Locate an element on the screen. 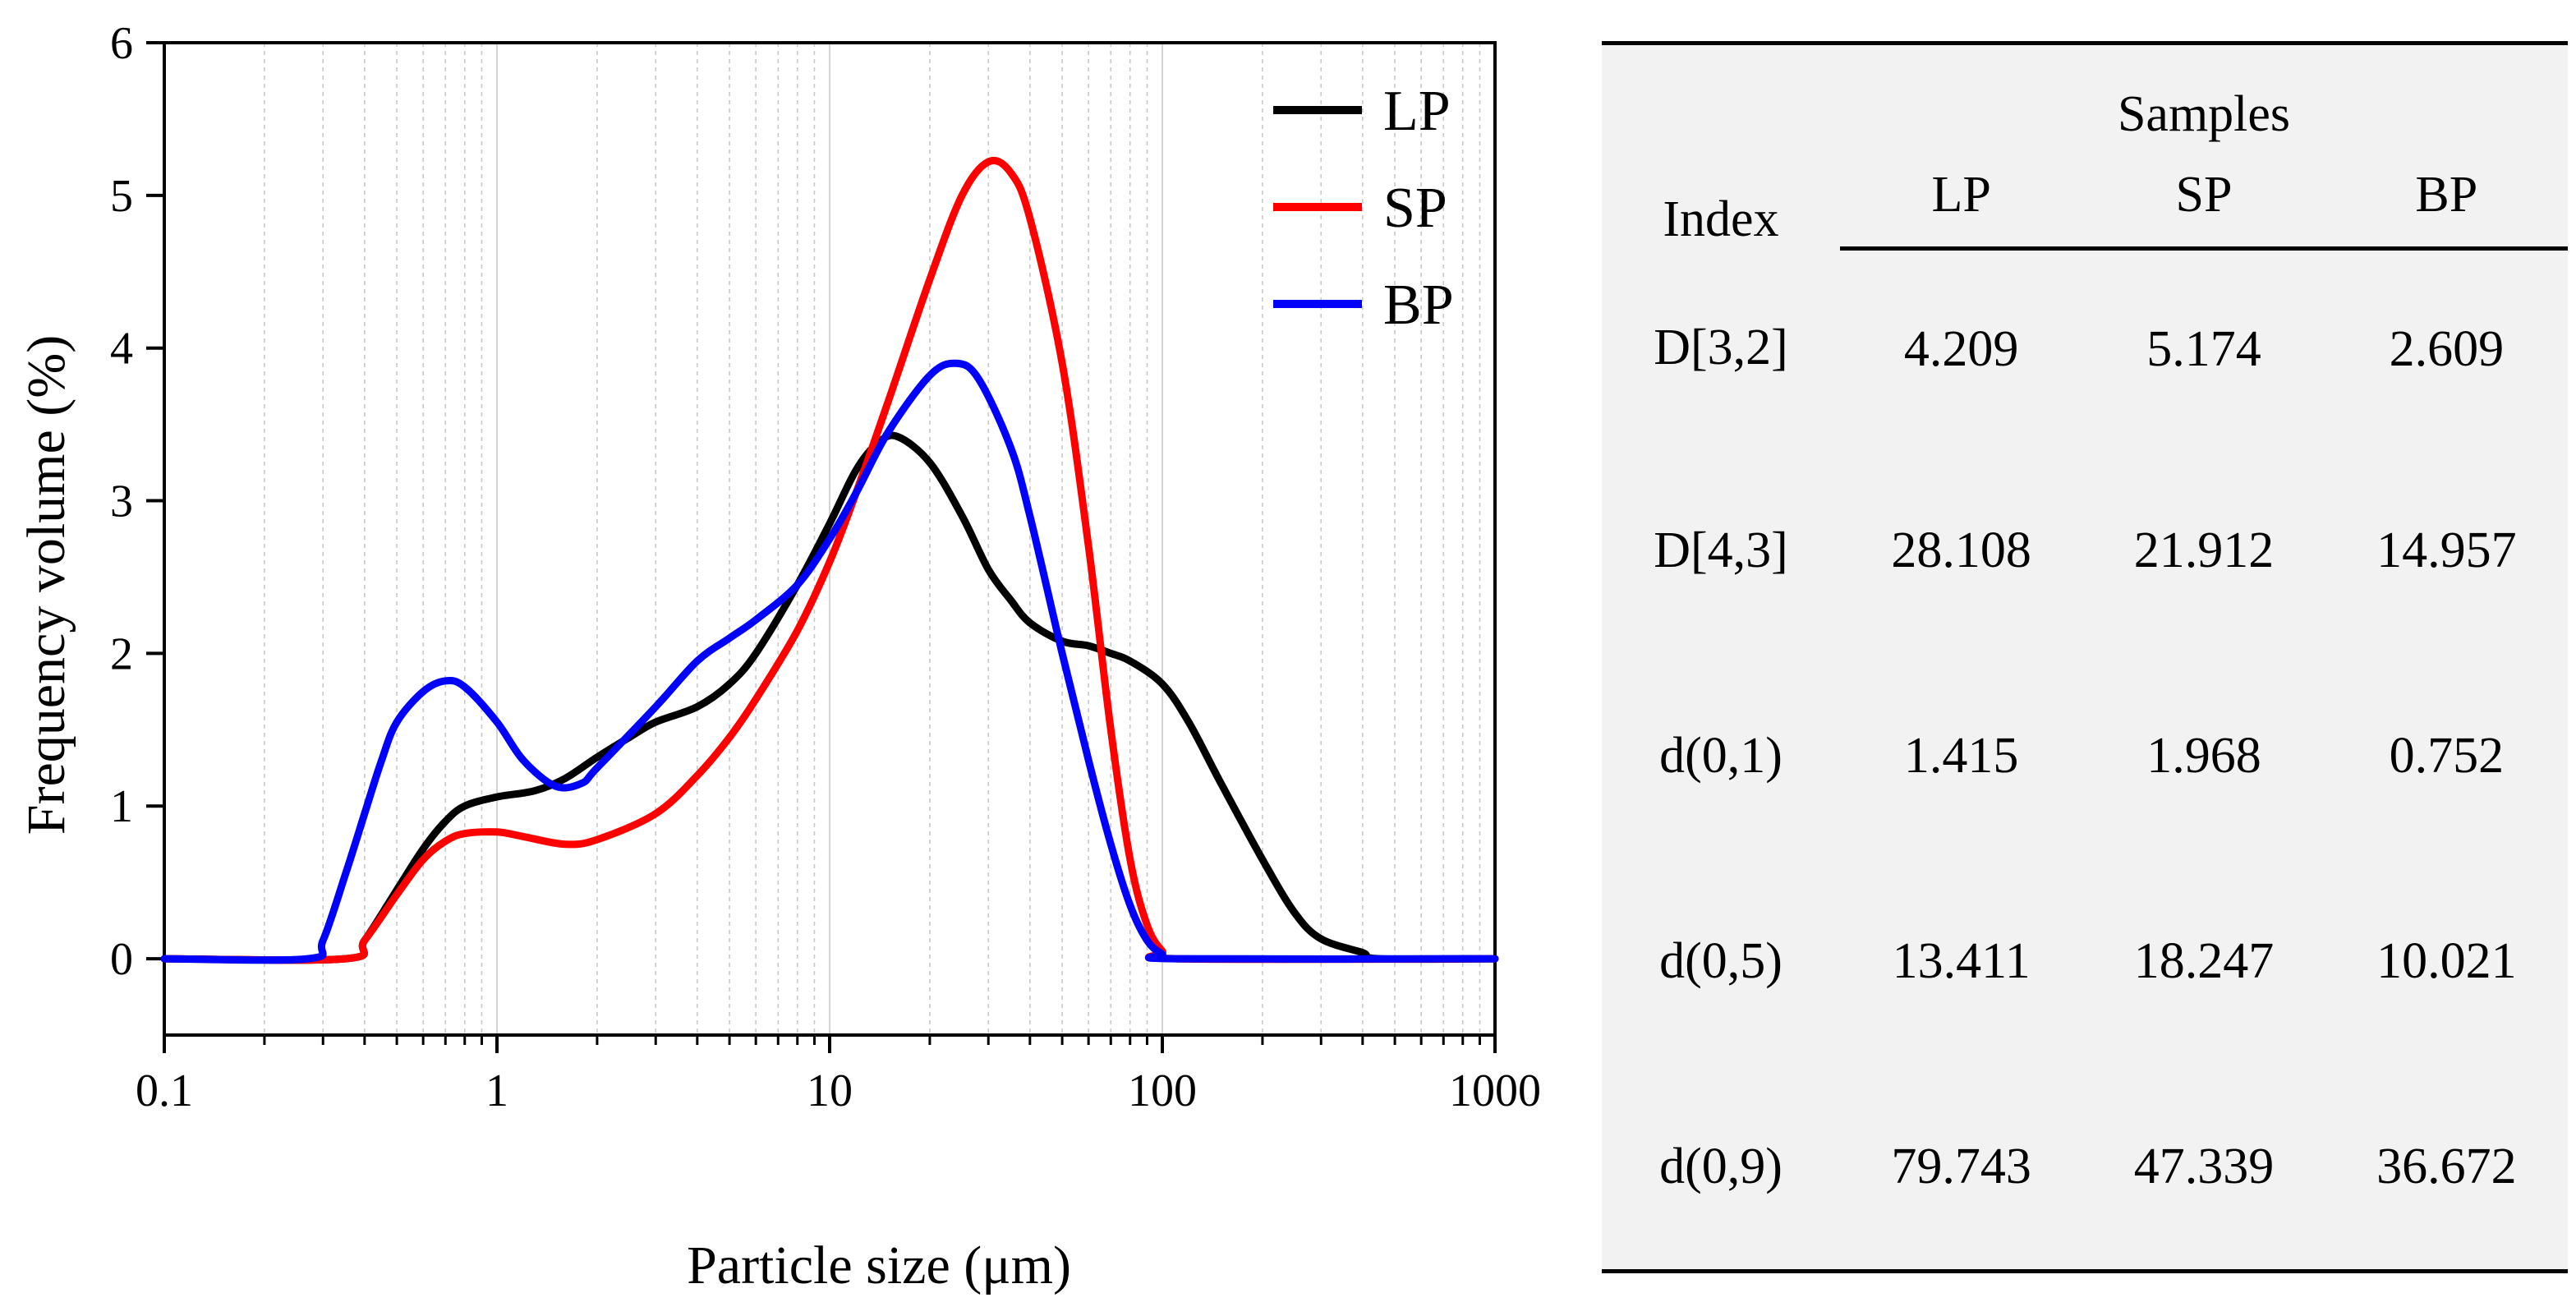 This screenshot has width=2576, height=1316. table-row: d(0,9) 79.743 47.339 36.672 is located at coordinates (2085, 1168).